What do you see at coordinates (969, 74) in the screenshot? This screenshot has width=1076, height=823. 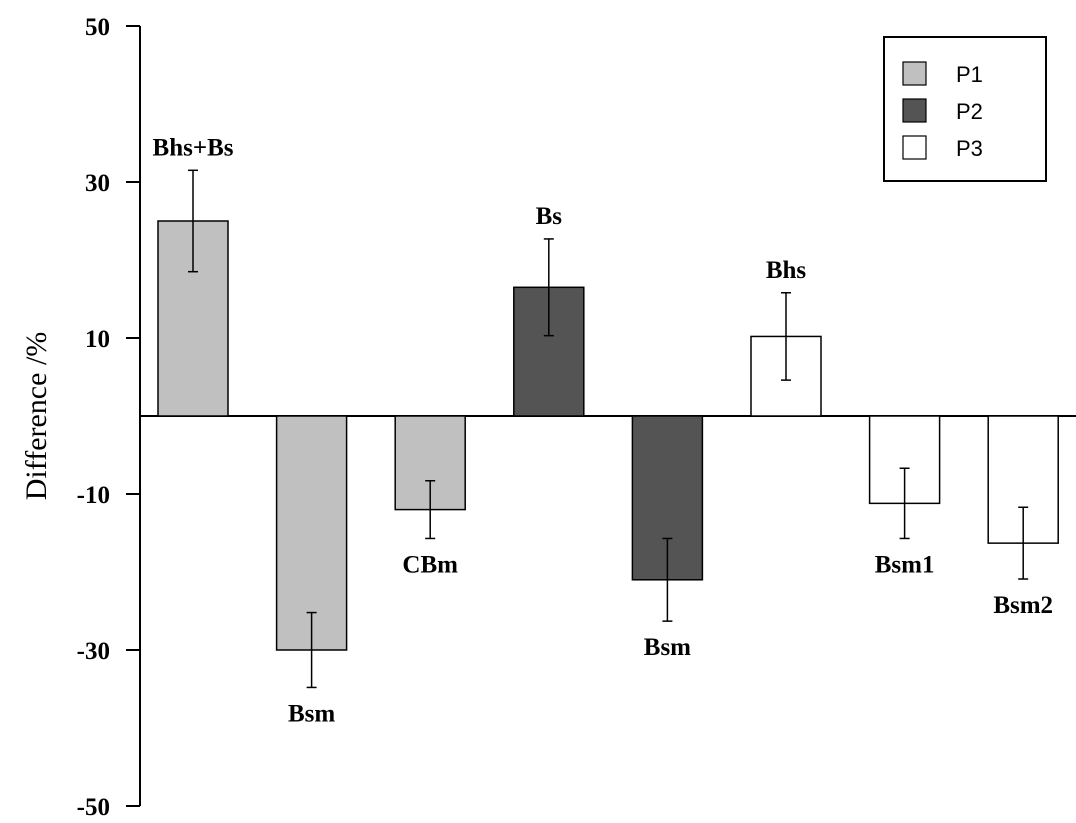 I see `legend-entry: P1` at bounding box center [969, 74].